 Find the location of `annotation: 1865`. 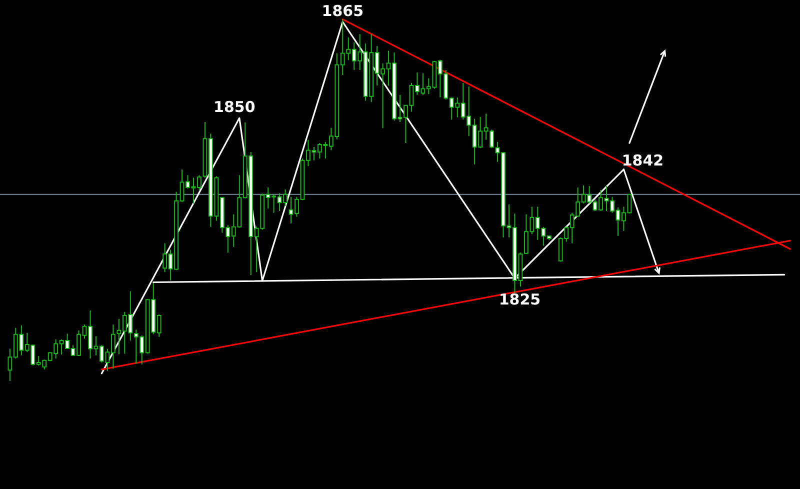

annotation: 1865 is located at coordinates (343, 11).